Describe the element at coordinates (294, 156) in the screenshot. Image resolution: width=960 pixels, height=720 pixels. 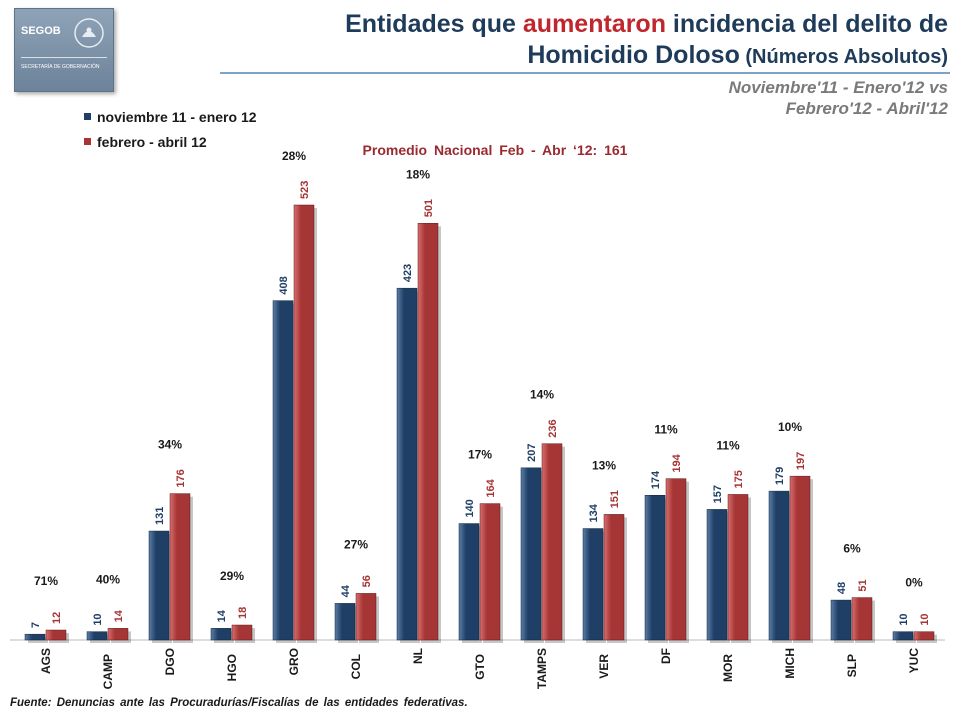
I see `pct-label-GRO: 28%` at that location.